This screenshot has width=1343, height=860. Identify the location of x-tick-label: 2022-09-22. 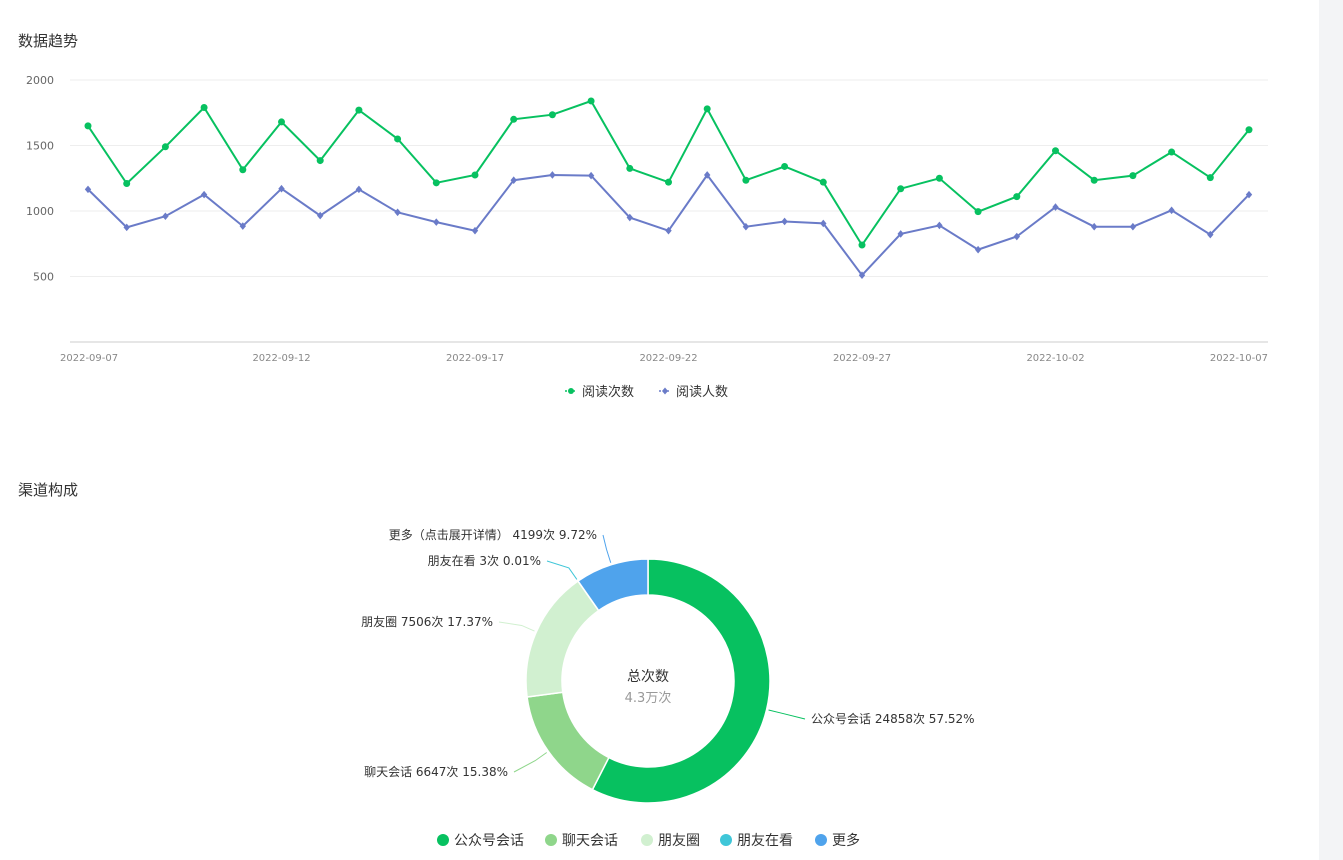
(668, 358).